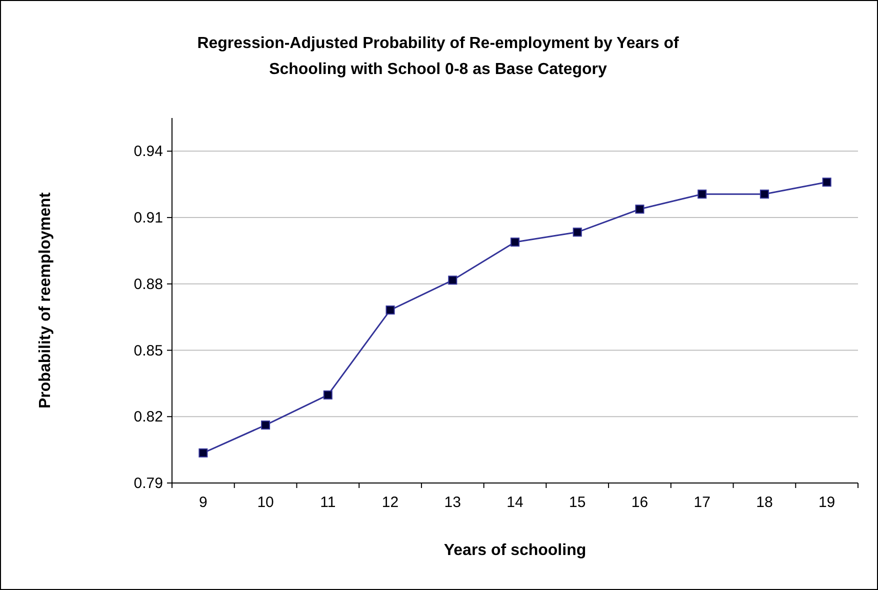 The height and width of the screenshot is (590, 878). What do you see at coordinates (148, 351) in the screenshot?
I see `y-tick-label: 0.85` at bounding box center [148, 351].